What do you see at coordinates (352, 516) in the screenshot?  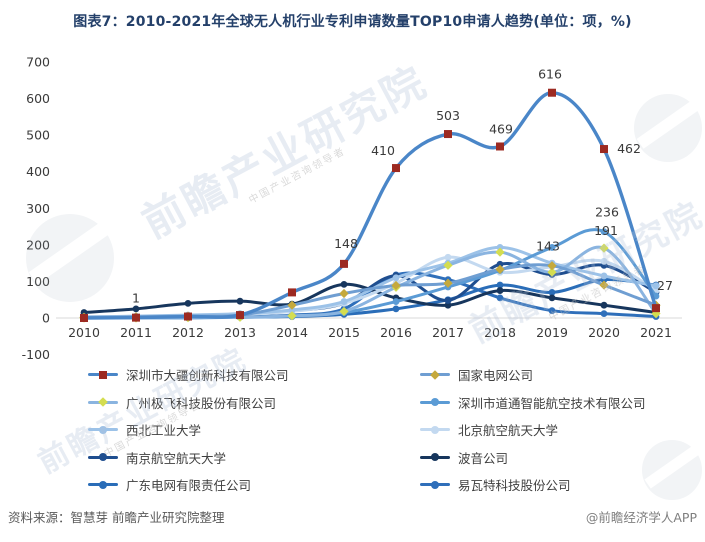 I see `source-row: 资料来源：智慧芽 前瞻产业研究院整理 @前瞻经济学人APP` at bounding box center [352, 516].